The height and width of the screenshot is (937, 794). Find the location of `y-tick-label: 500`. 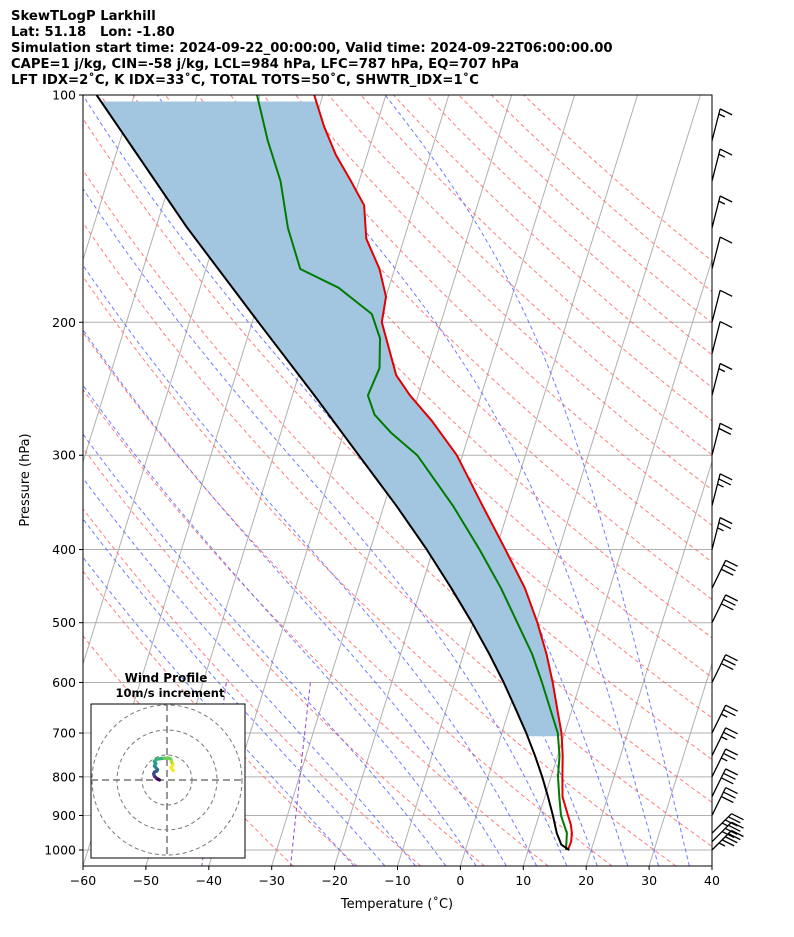

y-tick-label: 500 is located at coordinates (64, 622).